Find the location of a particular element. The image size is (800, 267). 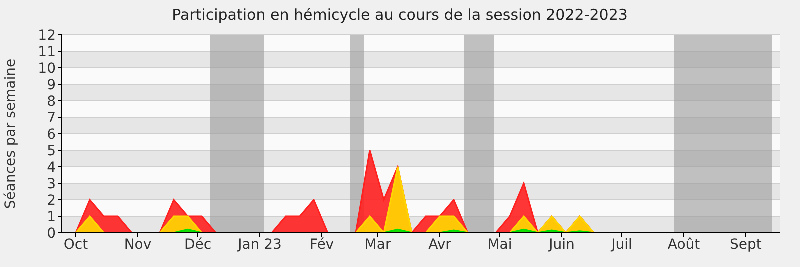

x-tick-label: Avr is located at coordinates (440, 244).